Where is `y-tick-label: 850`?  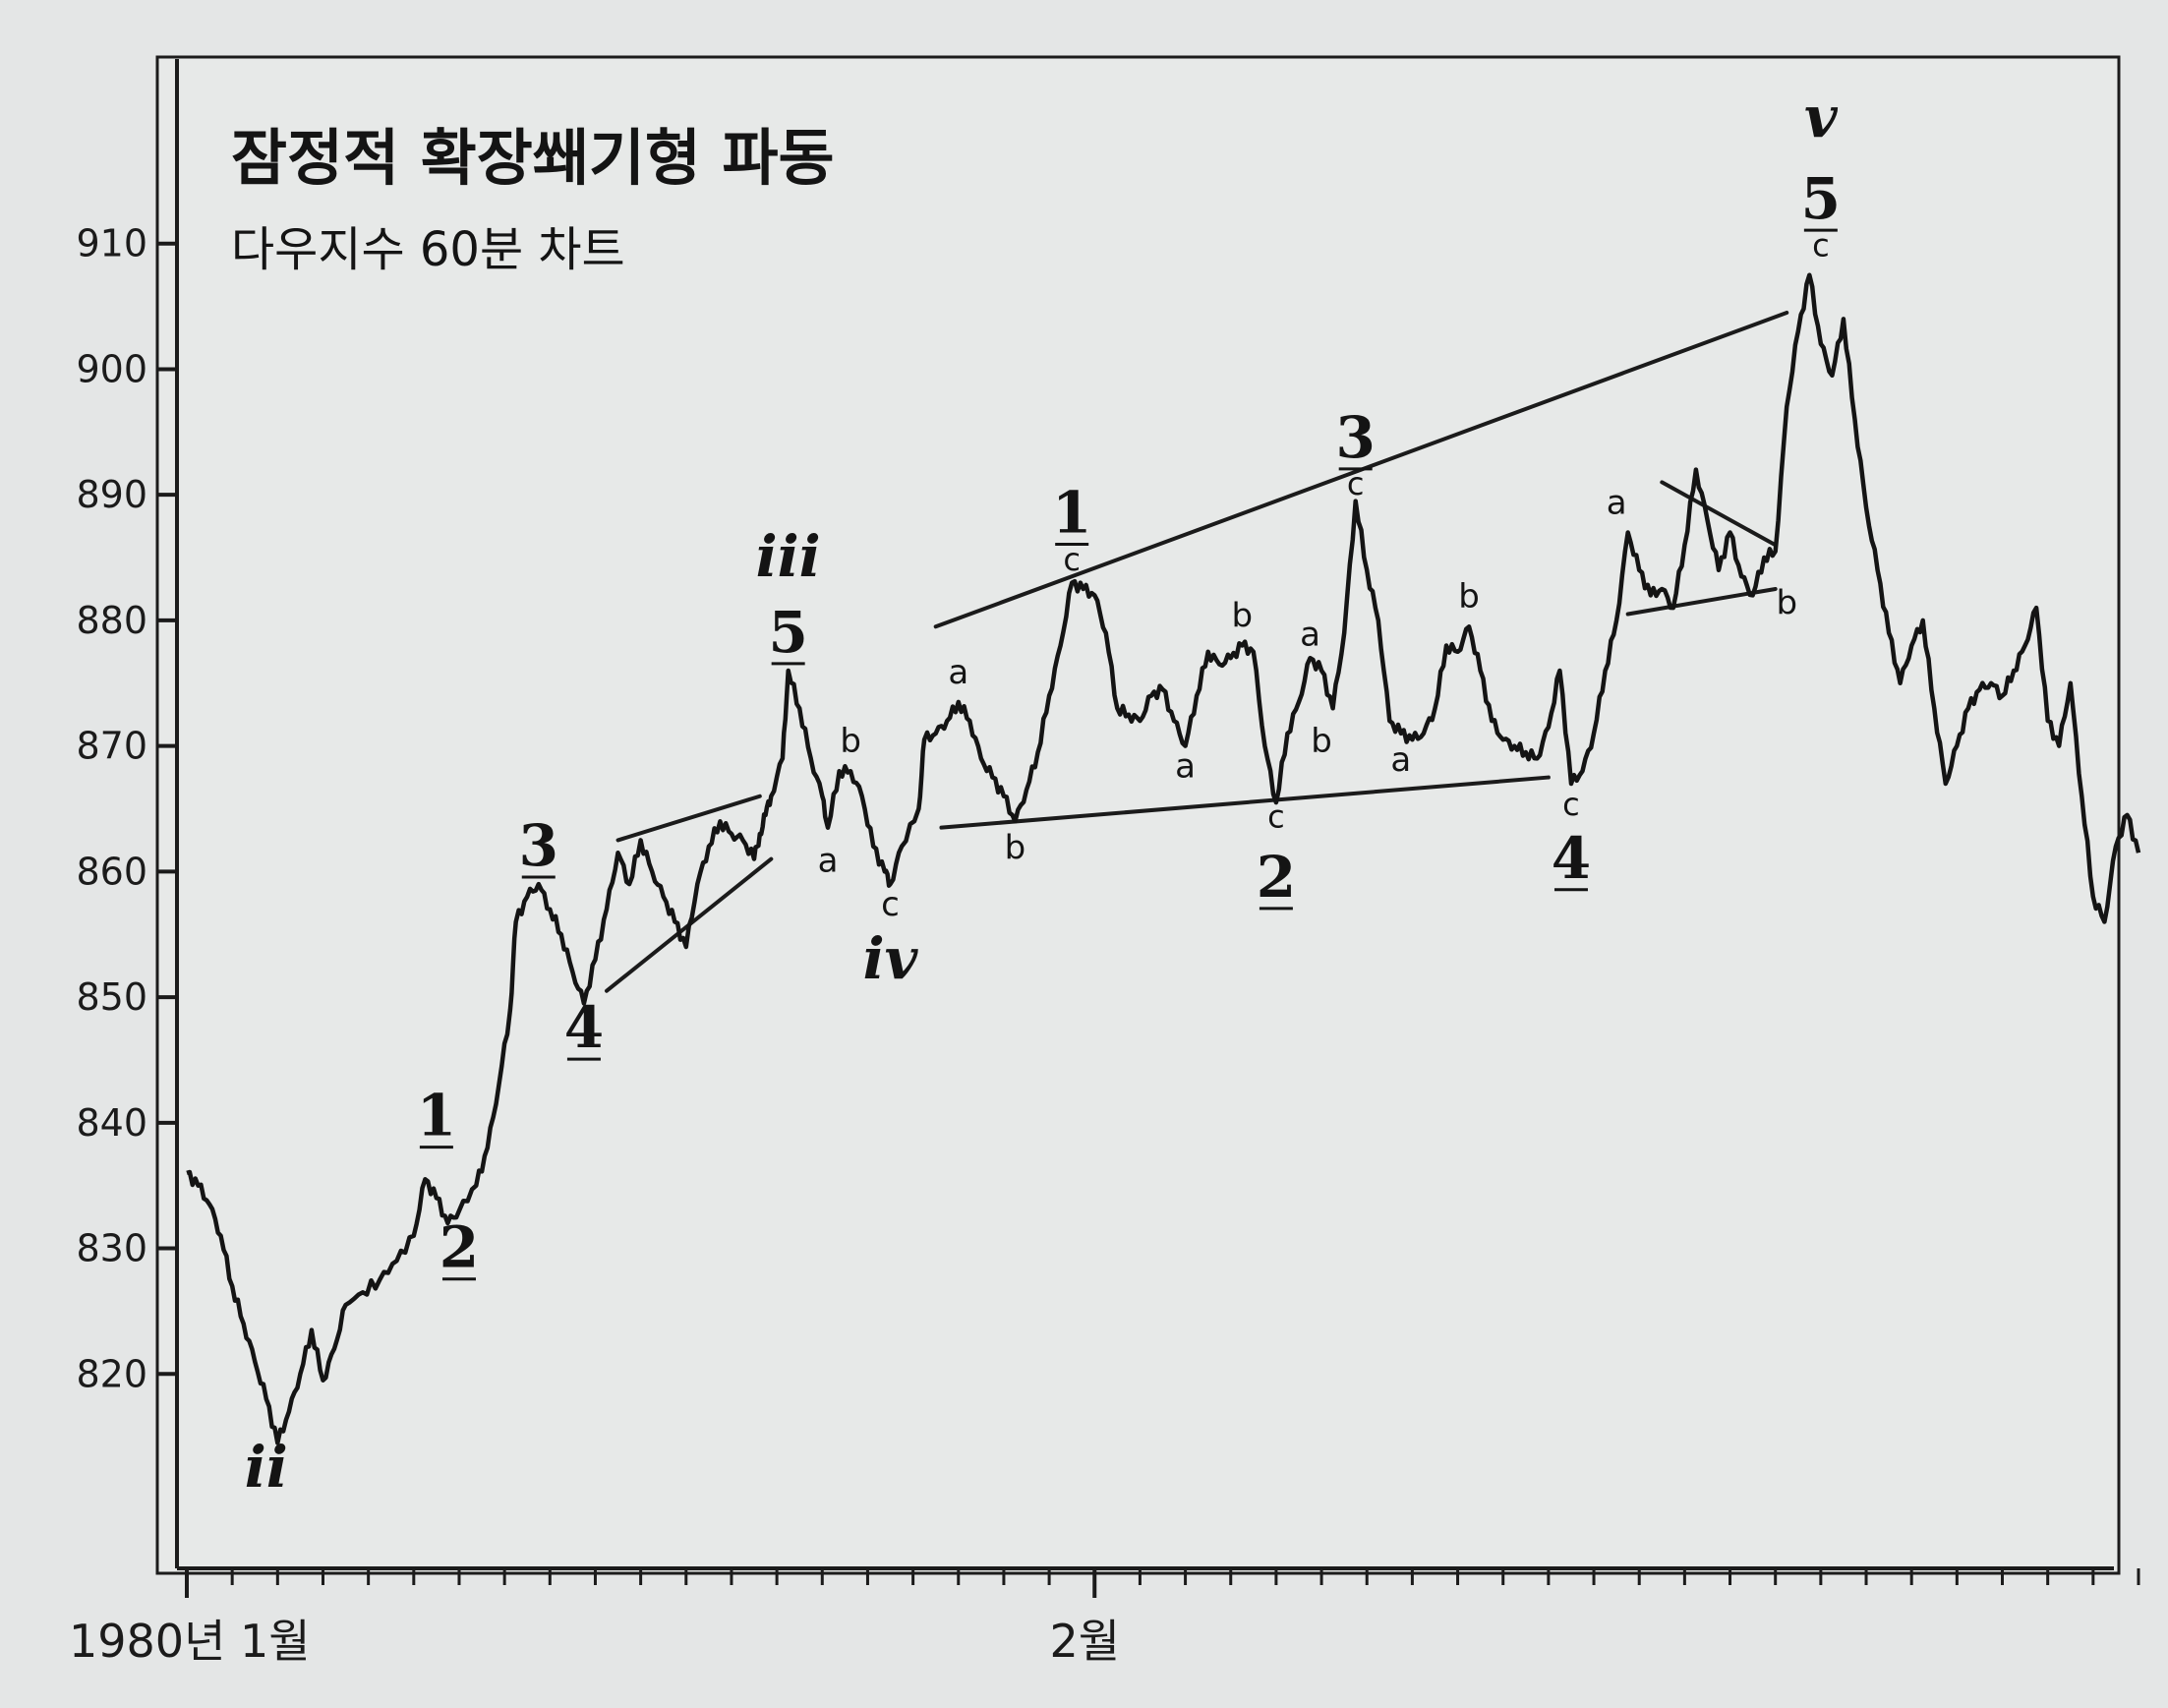 y-tick-label: 850 is located at coordinates (111, 997).